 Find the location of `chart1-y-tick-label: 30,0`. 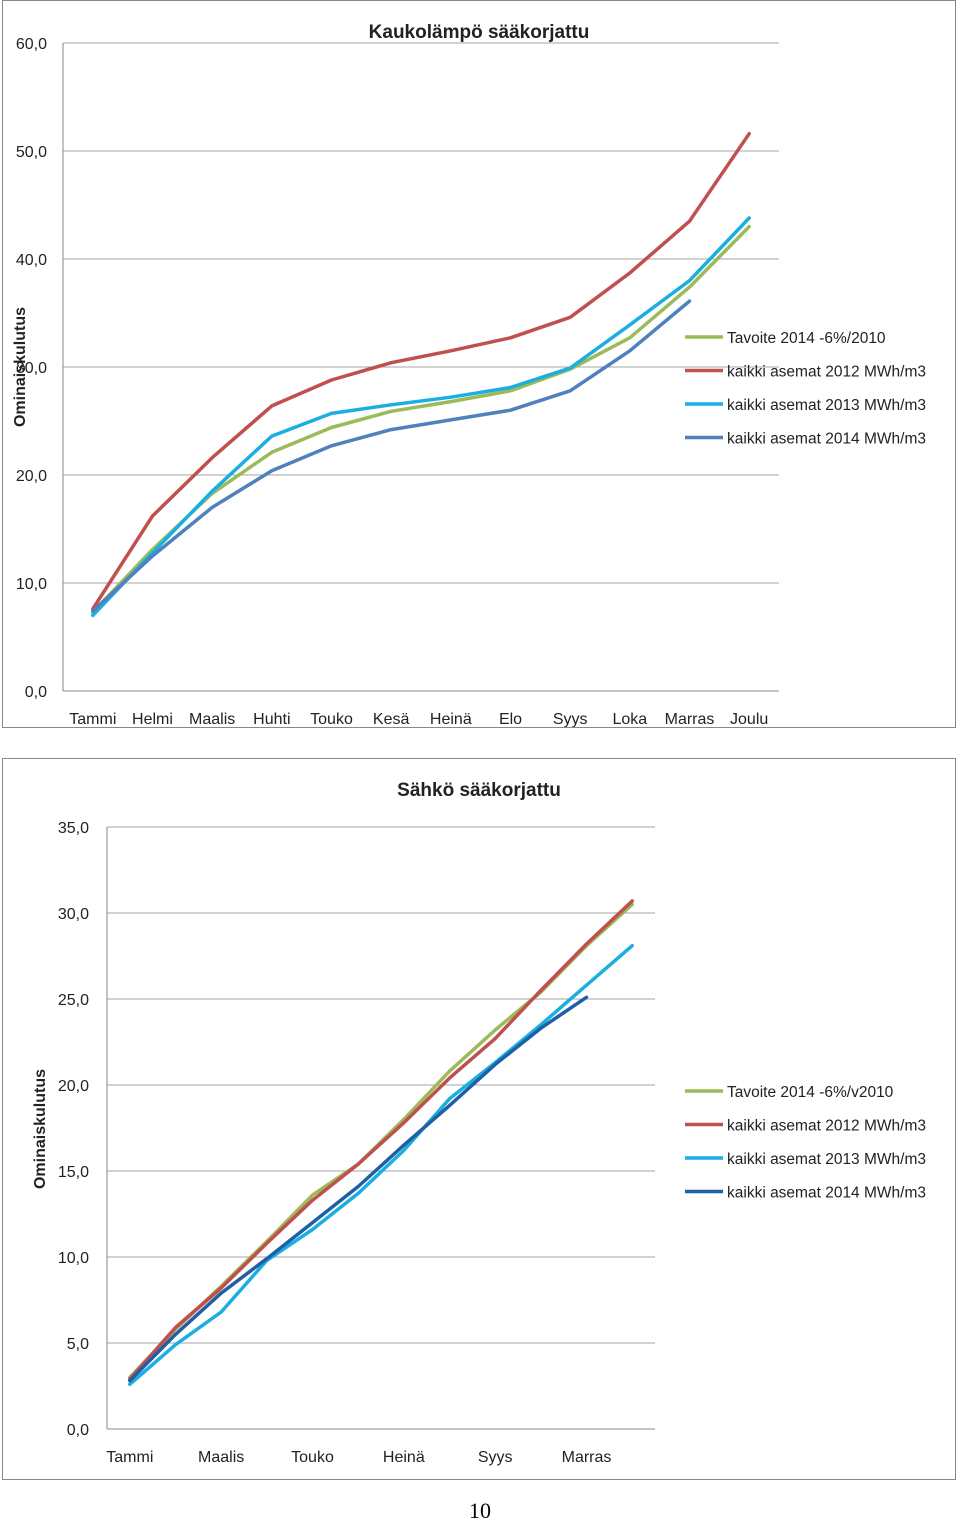

chart1-y-tick-label: 30,0 is located at coordinates (31, 368).